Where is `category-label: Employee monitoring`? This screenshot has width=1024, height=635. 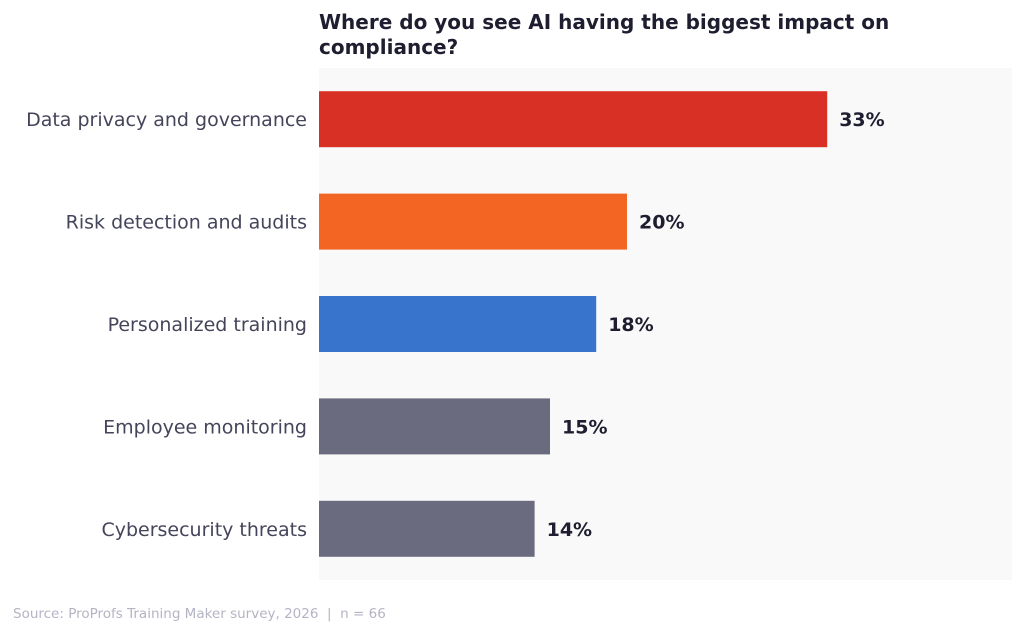
category-label: Employee monitoring is located at coordinates (205, 427).